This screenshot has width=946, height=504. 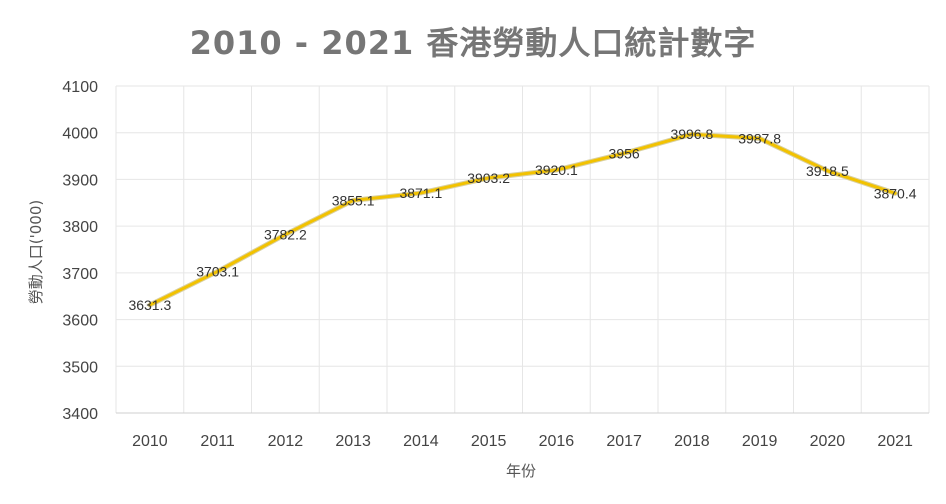 I want to click on x-tick-label: 2019, so click(x=760, y=441).